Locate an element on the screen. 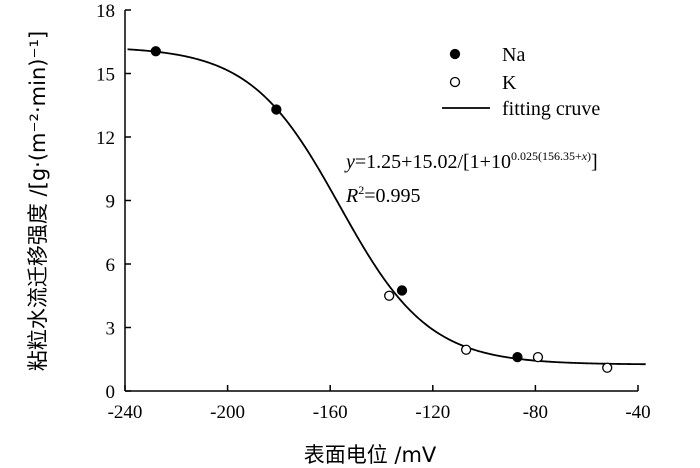 This screenshot has height=468, width=700. legend-marker-na is located at coordinates (455, 54).